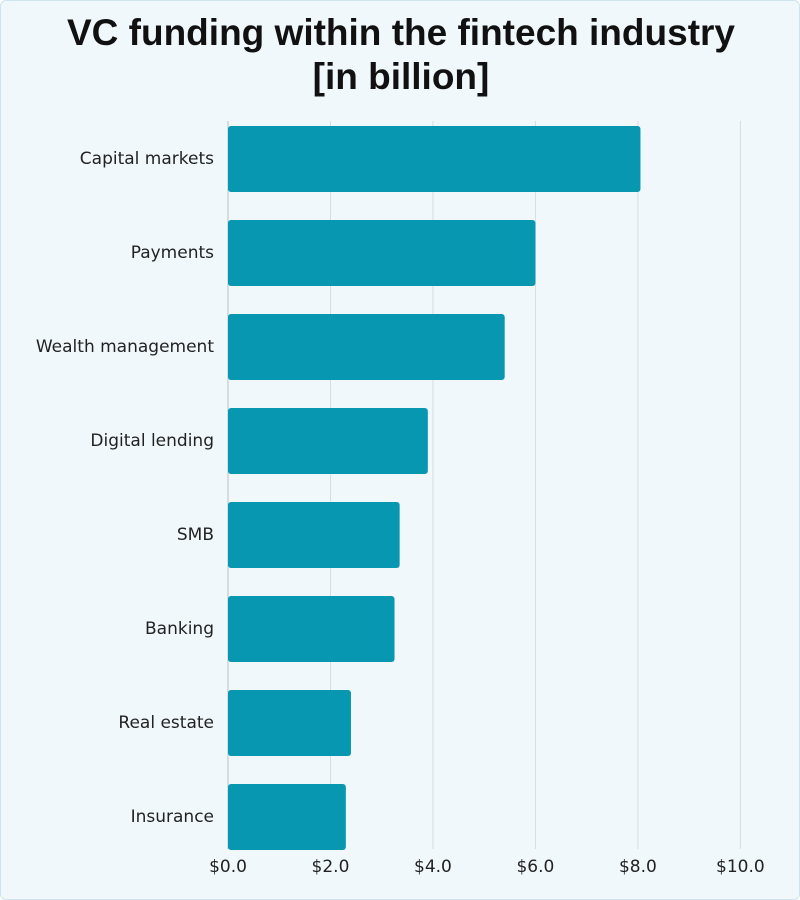 Image resolution: width=800 pixels, height=900 pixels. I want to click on x-tick-label: $10.0, so click(740, 867).